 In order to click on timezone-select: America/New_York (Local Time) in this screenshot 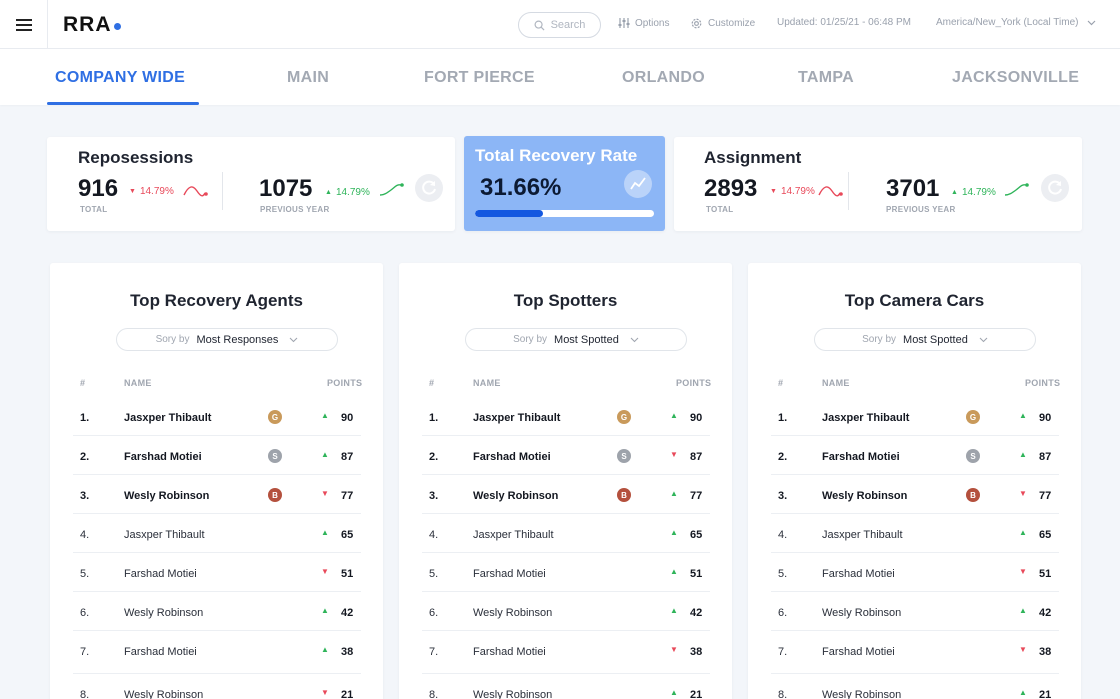, I will do `click(1016, 22)`.